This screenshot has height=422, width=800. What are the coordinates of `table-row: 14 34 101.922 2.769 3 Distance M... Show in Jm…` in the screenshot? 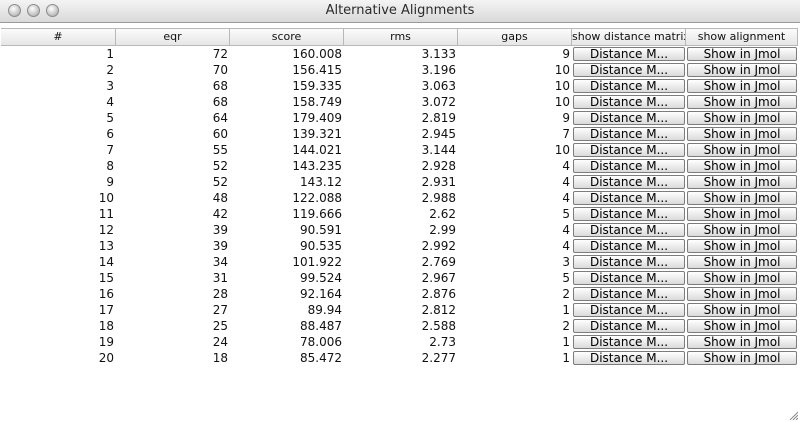 It's located at (399, 262).